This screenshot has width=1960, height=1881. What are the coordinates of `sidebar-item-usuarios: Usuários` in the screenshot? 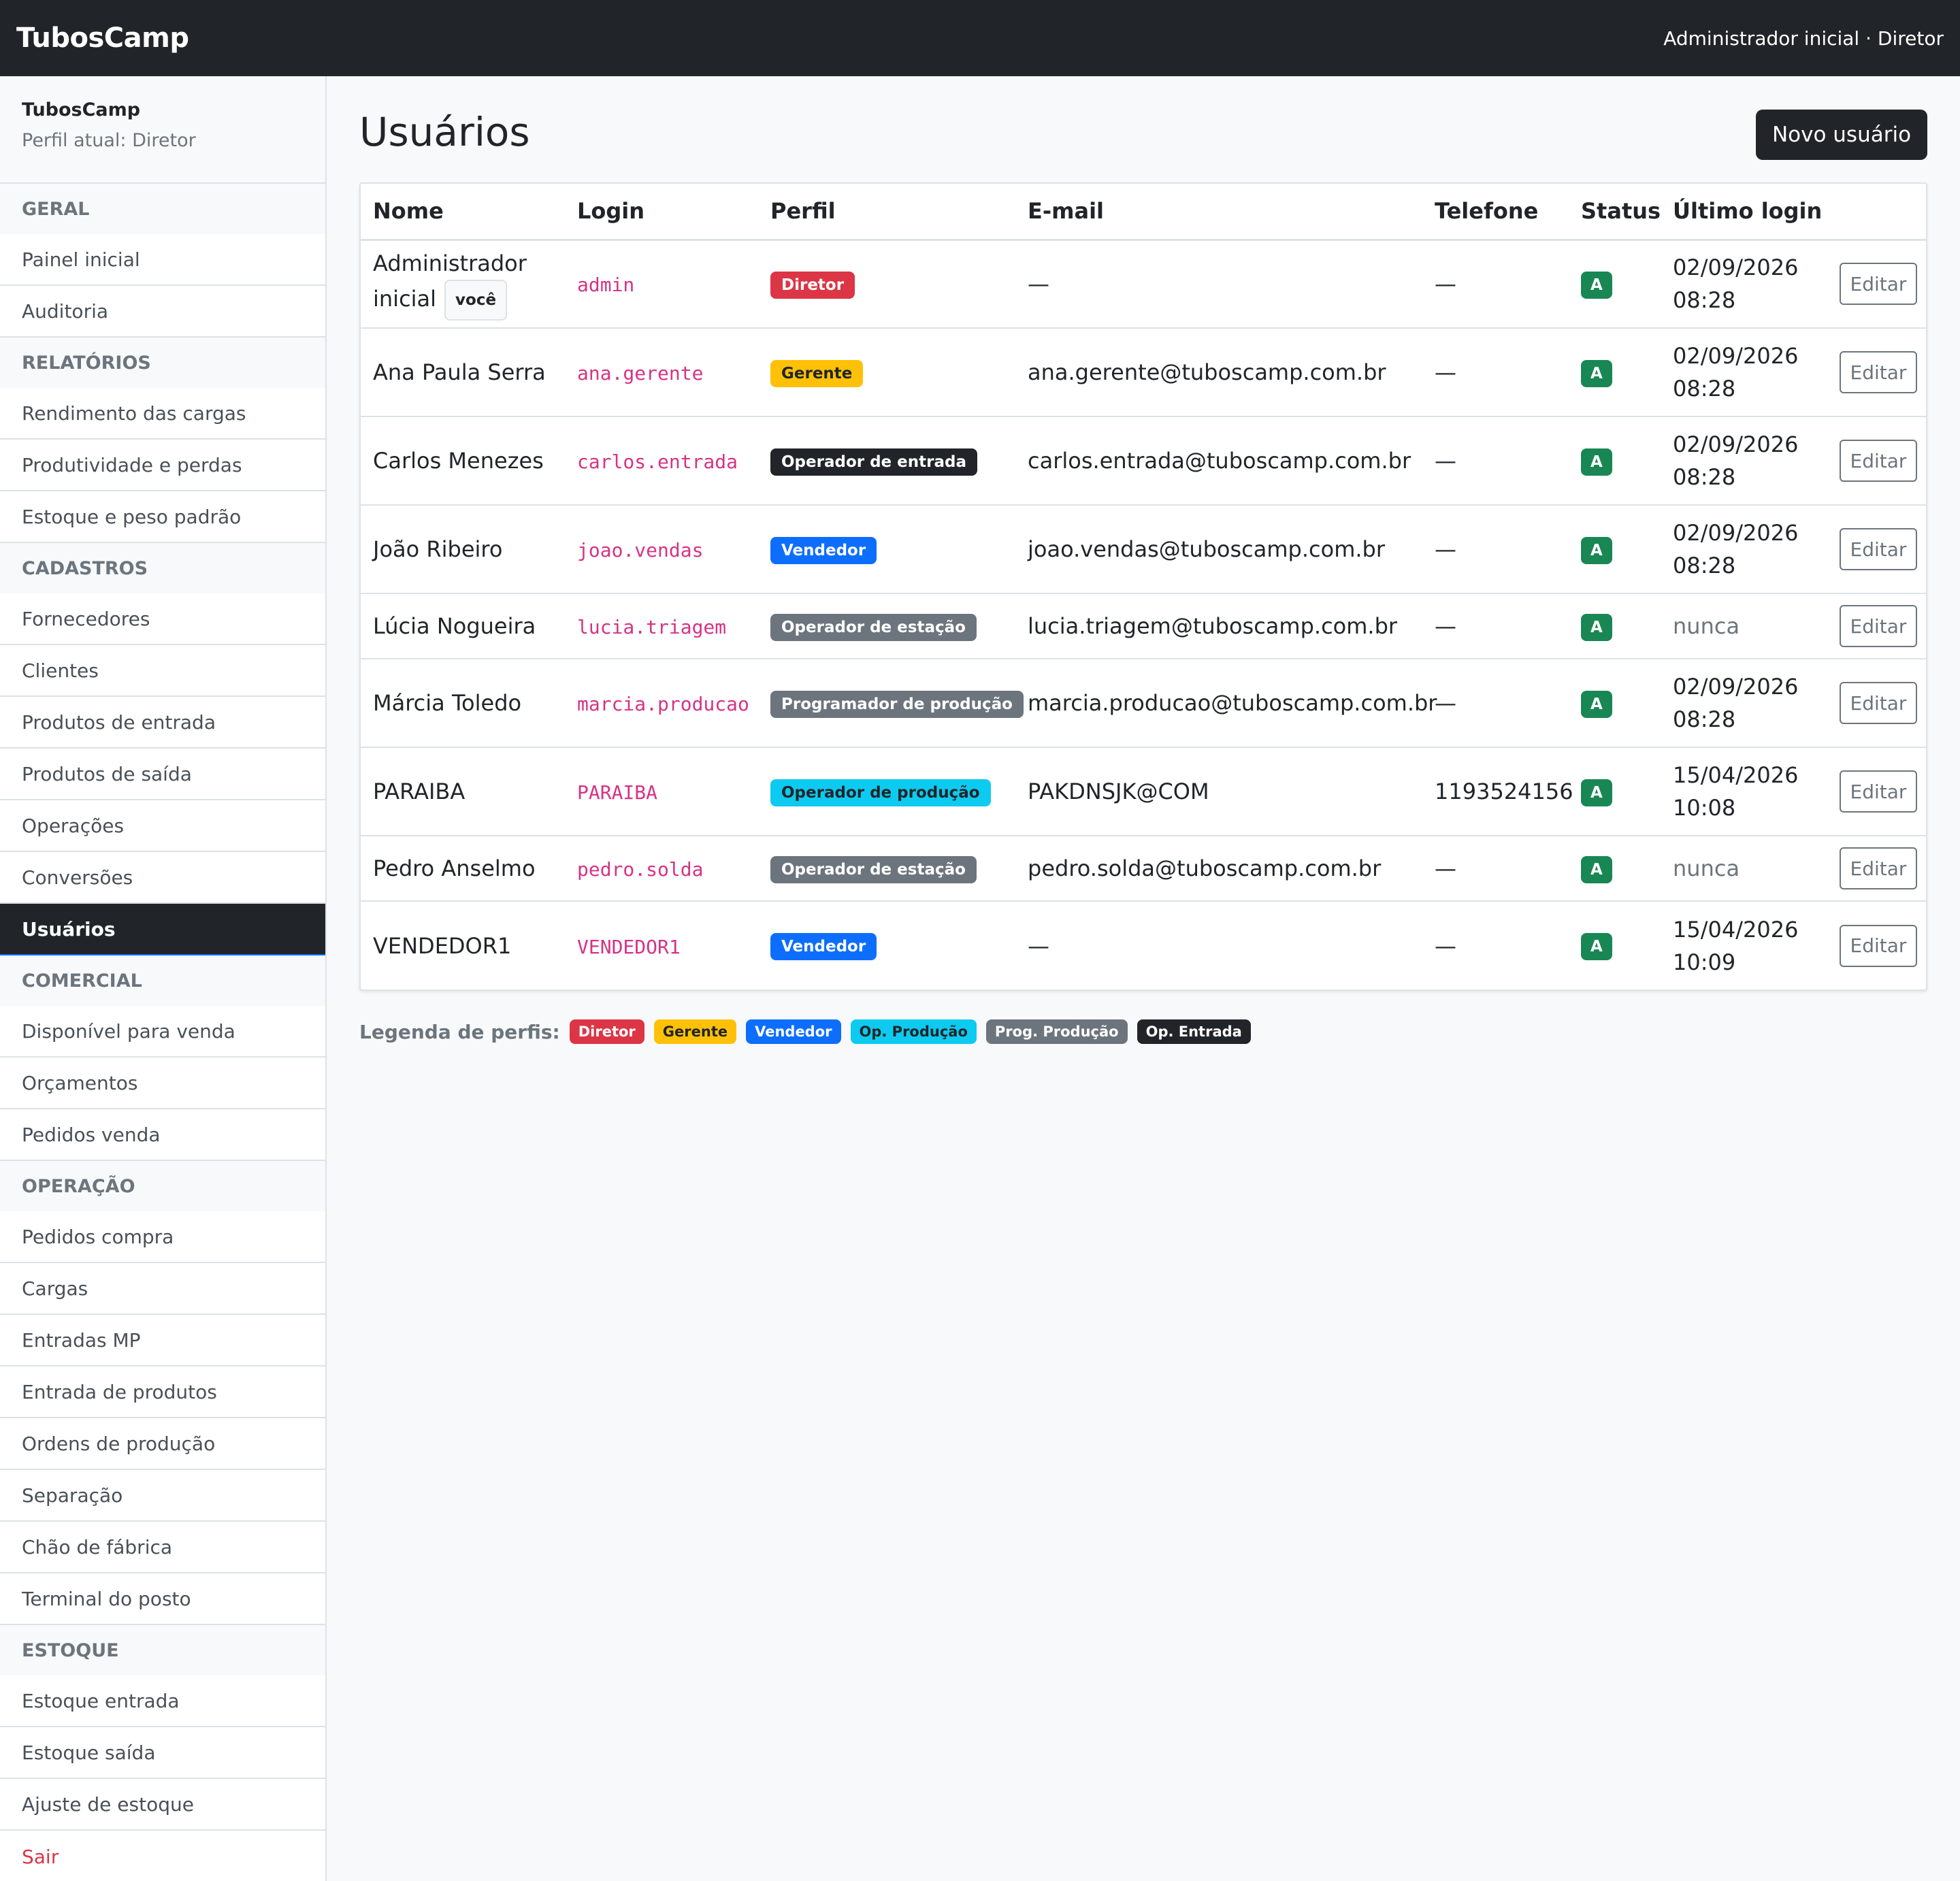 It's located at (163, 929).